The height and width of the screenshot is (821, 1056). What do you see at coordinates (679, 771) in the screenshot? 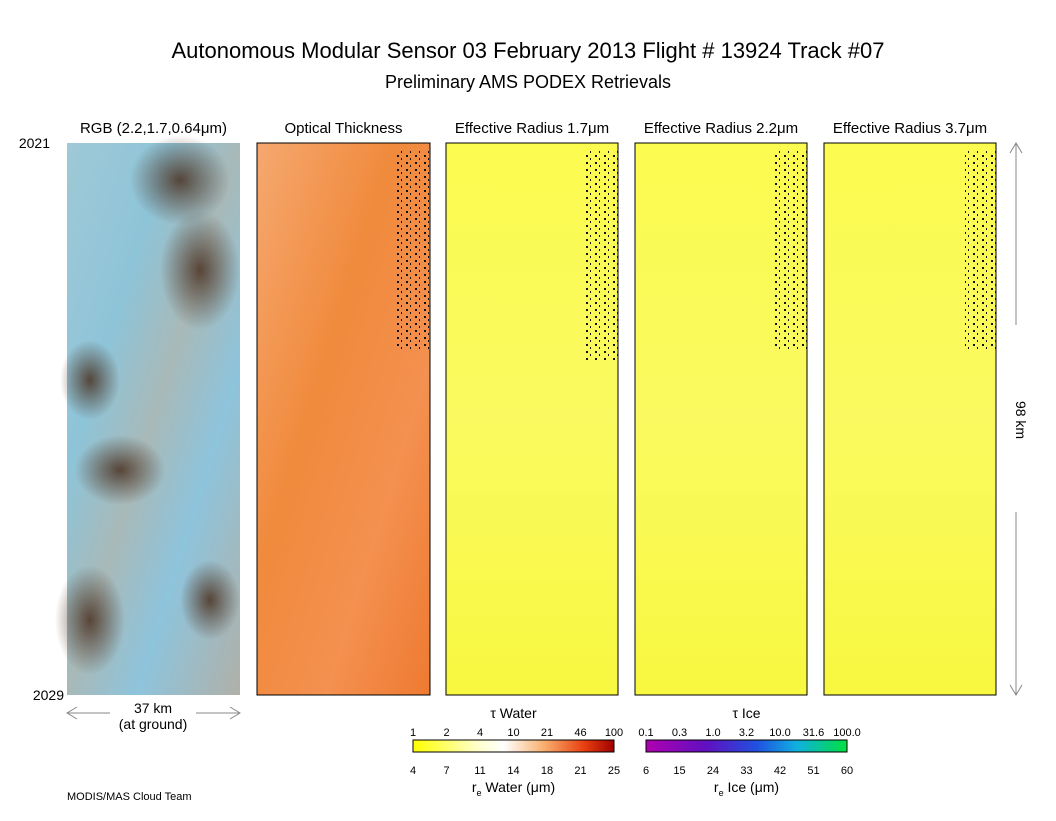
I see `colorbar-bottom-tick: 15` at bounding box center [679, 771].